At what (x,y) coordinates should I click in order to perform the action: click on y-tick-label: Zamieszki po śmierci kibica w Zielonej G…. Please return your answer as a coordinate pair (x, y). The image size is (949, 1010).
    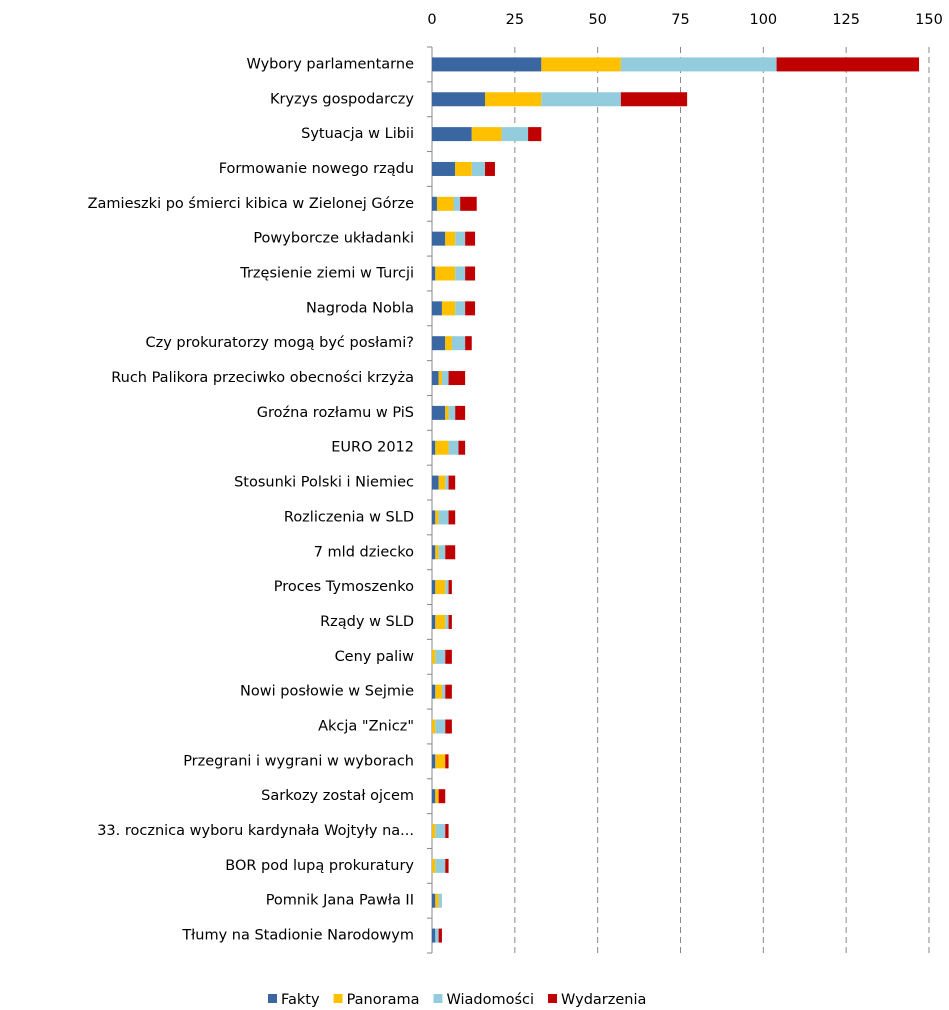
    Looking at the image, I should click on (251, 204).